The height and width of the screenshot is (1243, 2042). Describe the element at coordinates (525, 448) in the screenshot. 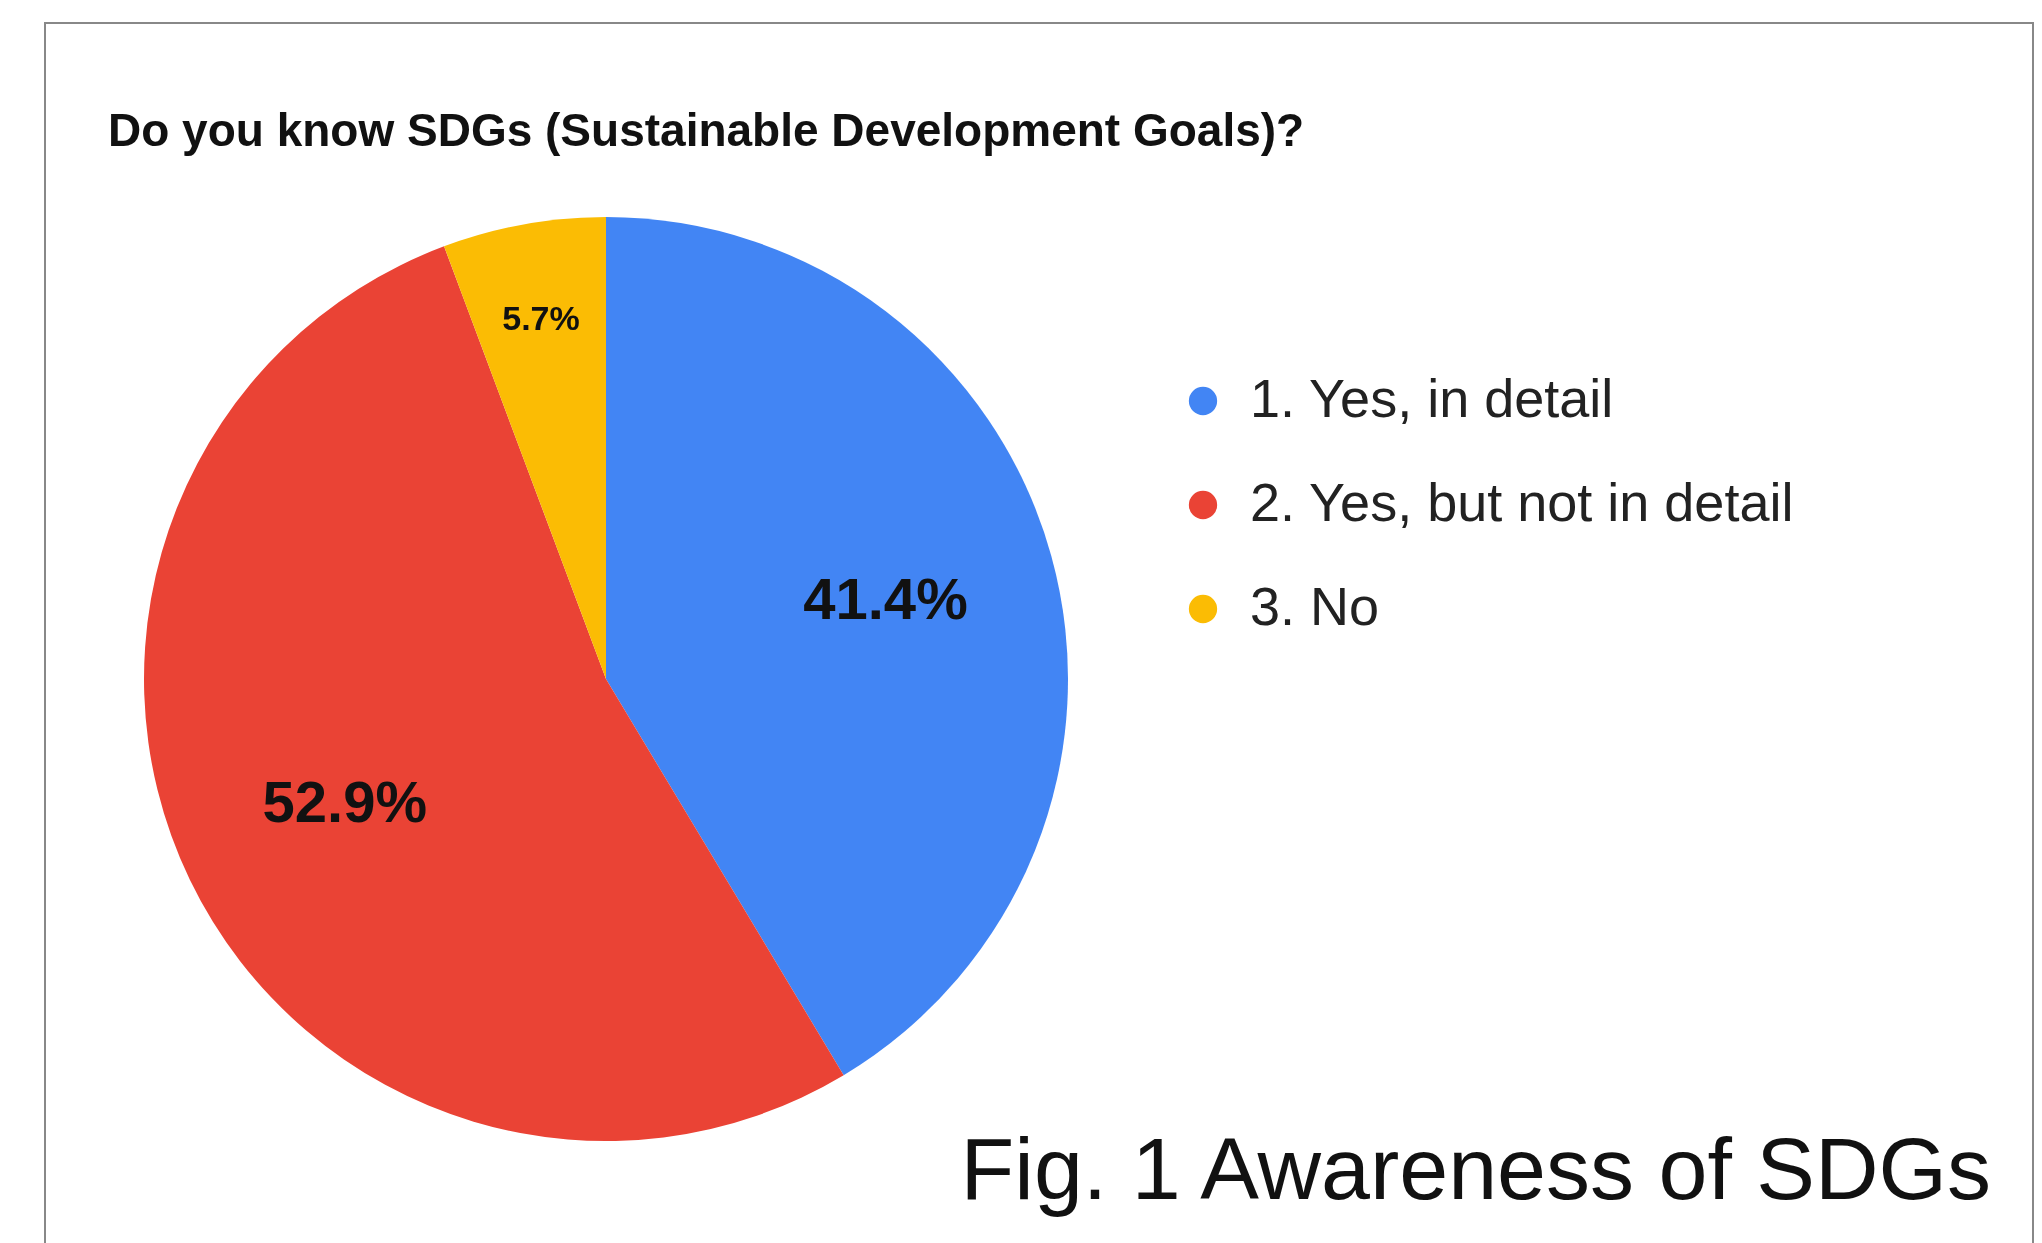

I see `pie-slice` at that location.